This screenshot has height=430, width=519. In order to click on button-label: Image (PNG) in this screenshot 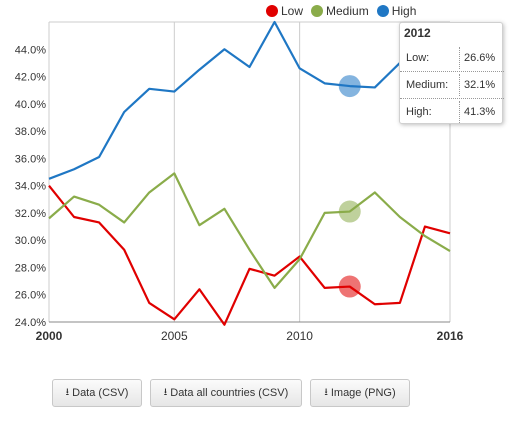, I will do `click(363, 393)`.